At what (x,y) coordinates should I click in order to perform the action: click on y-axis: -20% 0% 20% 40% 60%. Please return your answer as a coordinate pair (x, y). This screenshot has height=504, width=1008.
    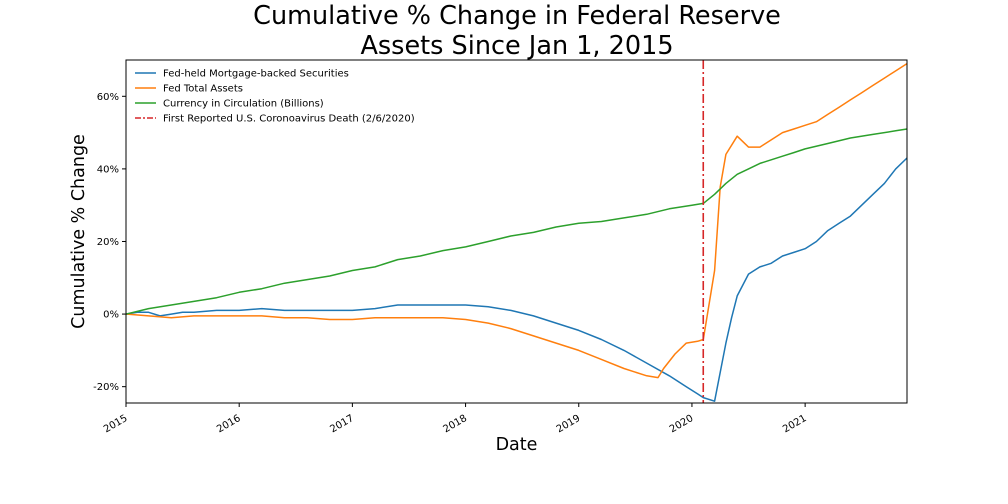
    Looking at the image, I should click on (109, 242).